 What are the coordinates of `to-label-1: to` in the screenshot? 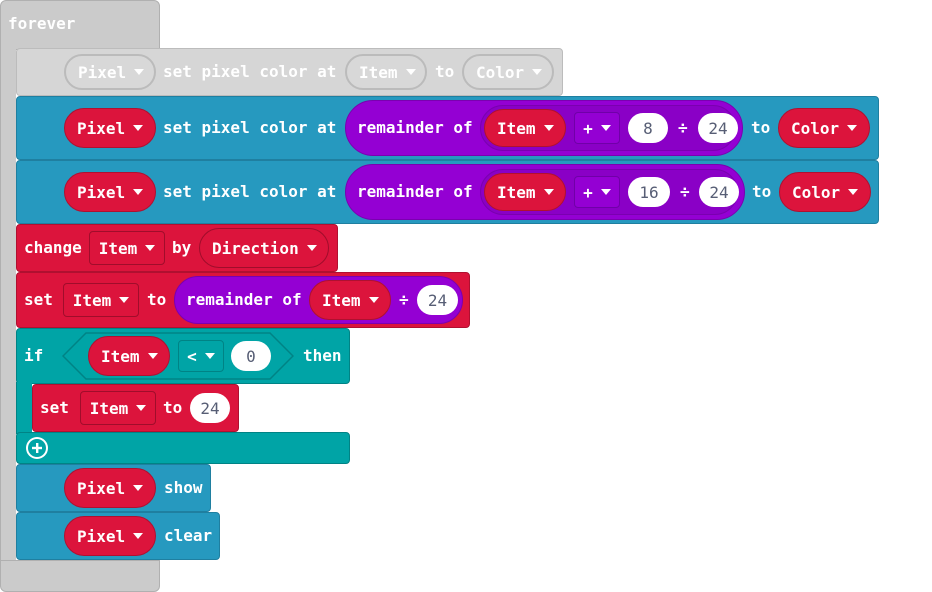 It's located at (761, 127).